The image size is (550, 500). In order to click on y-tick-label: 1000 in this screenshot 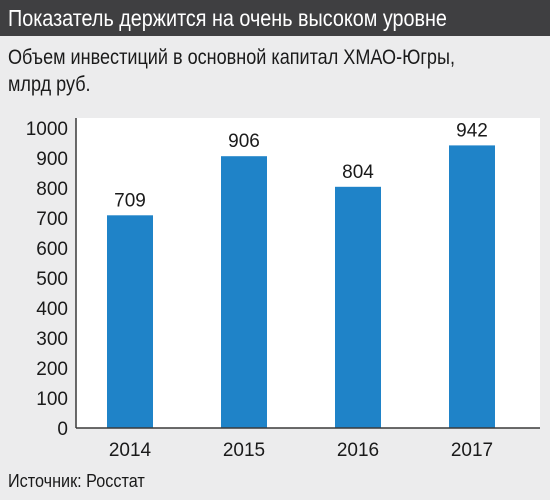, I will do `click(47, 129)`.